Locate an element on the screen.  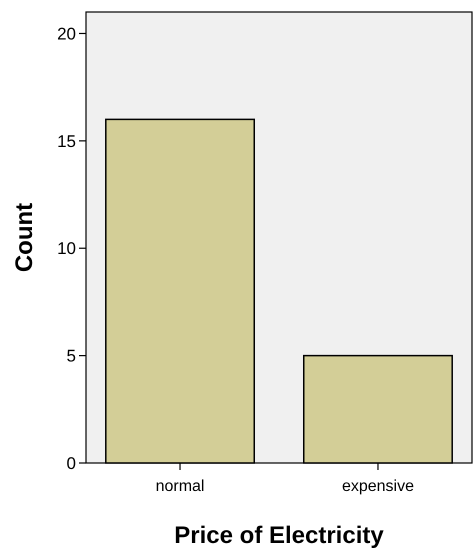
x-tick-label: expensive is located at coordinates (378, 486).